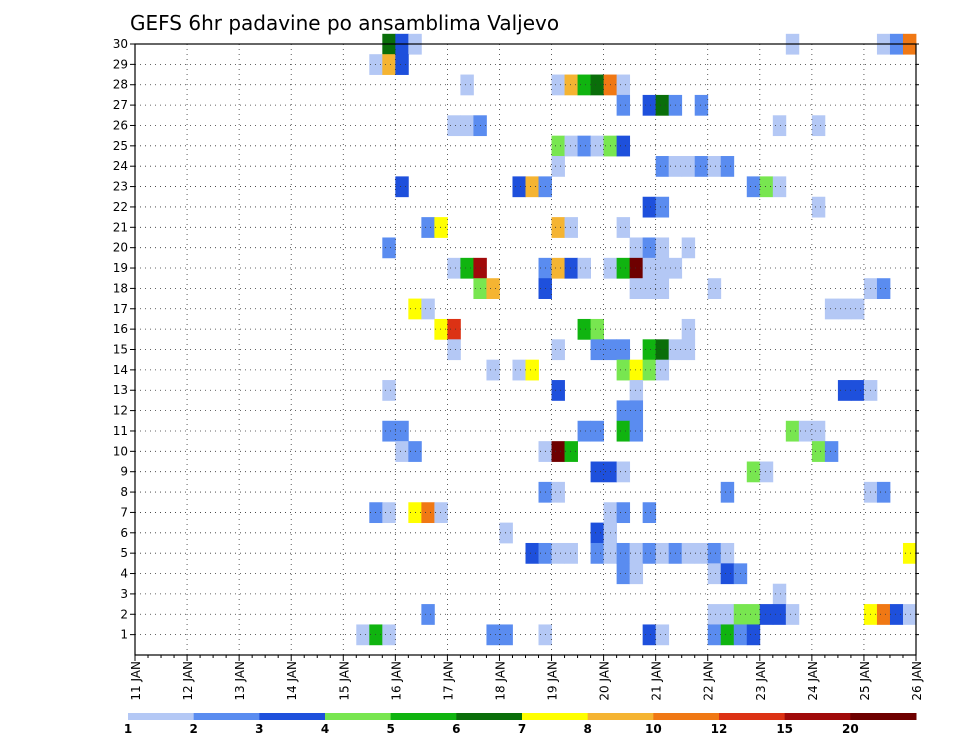 The height and width of the screenshot is (742, 960). What do you see at coordinates (124, 574) in the screenshot?
I see `y-tick-label: 4` at bounding box center [124, 574].